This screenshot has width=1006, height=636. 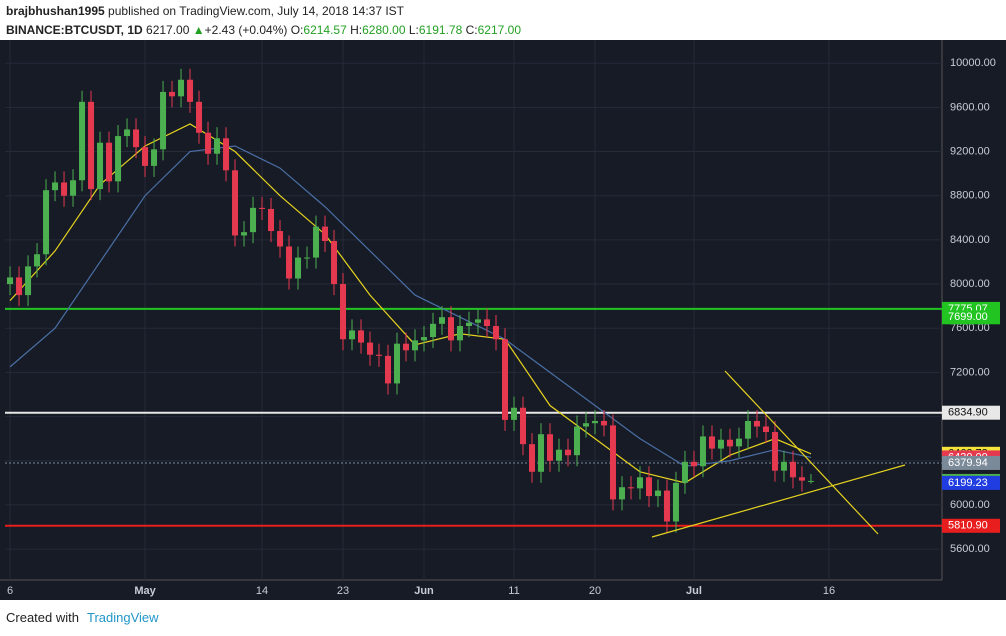 I want to click on brand: TradingView, so click(x=122, y=617).